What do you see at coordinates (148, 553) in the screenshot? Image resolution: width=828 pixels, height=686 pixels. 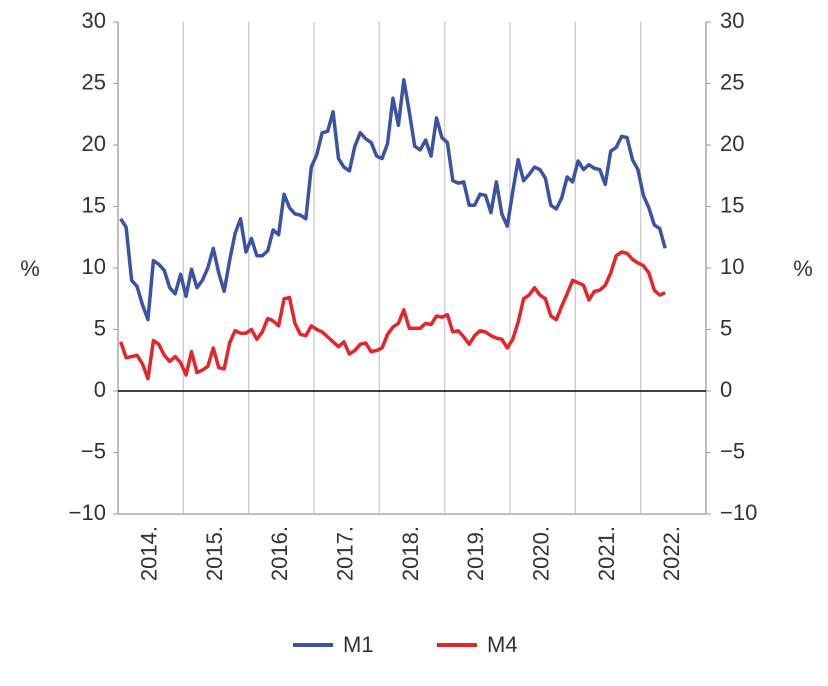 I see `x-tick-label: 2014.` at bounding box center [148, 553].